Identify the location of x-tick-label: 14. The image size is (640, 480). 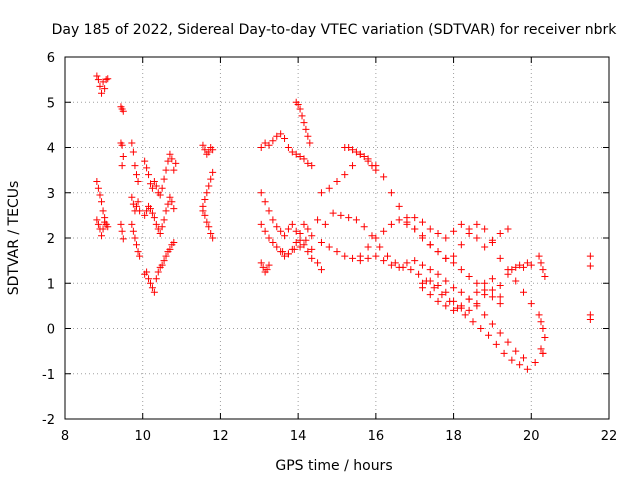
(298, 436).